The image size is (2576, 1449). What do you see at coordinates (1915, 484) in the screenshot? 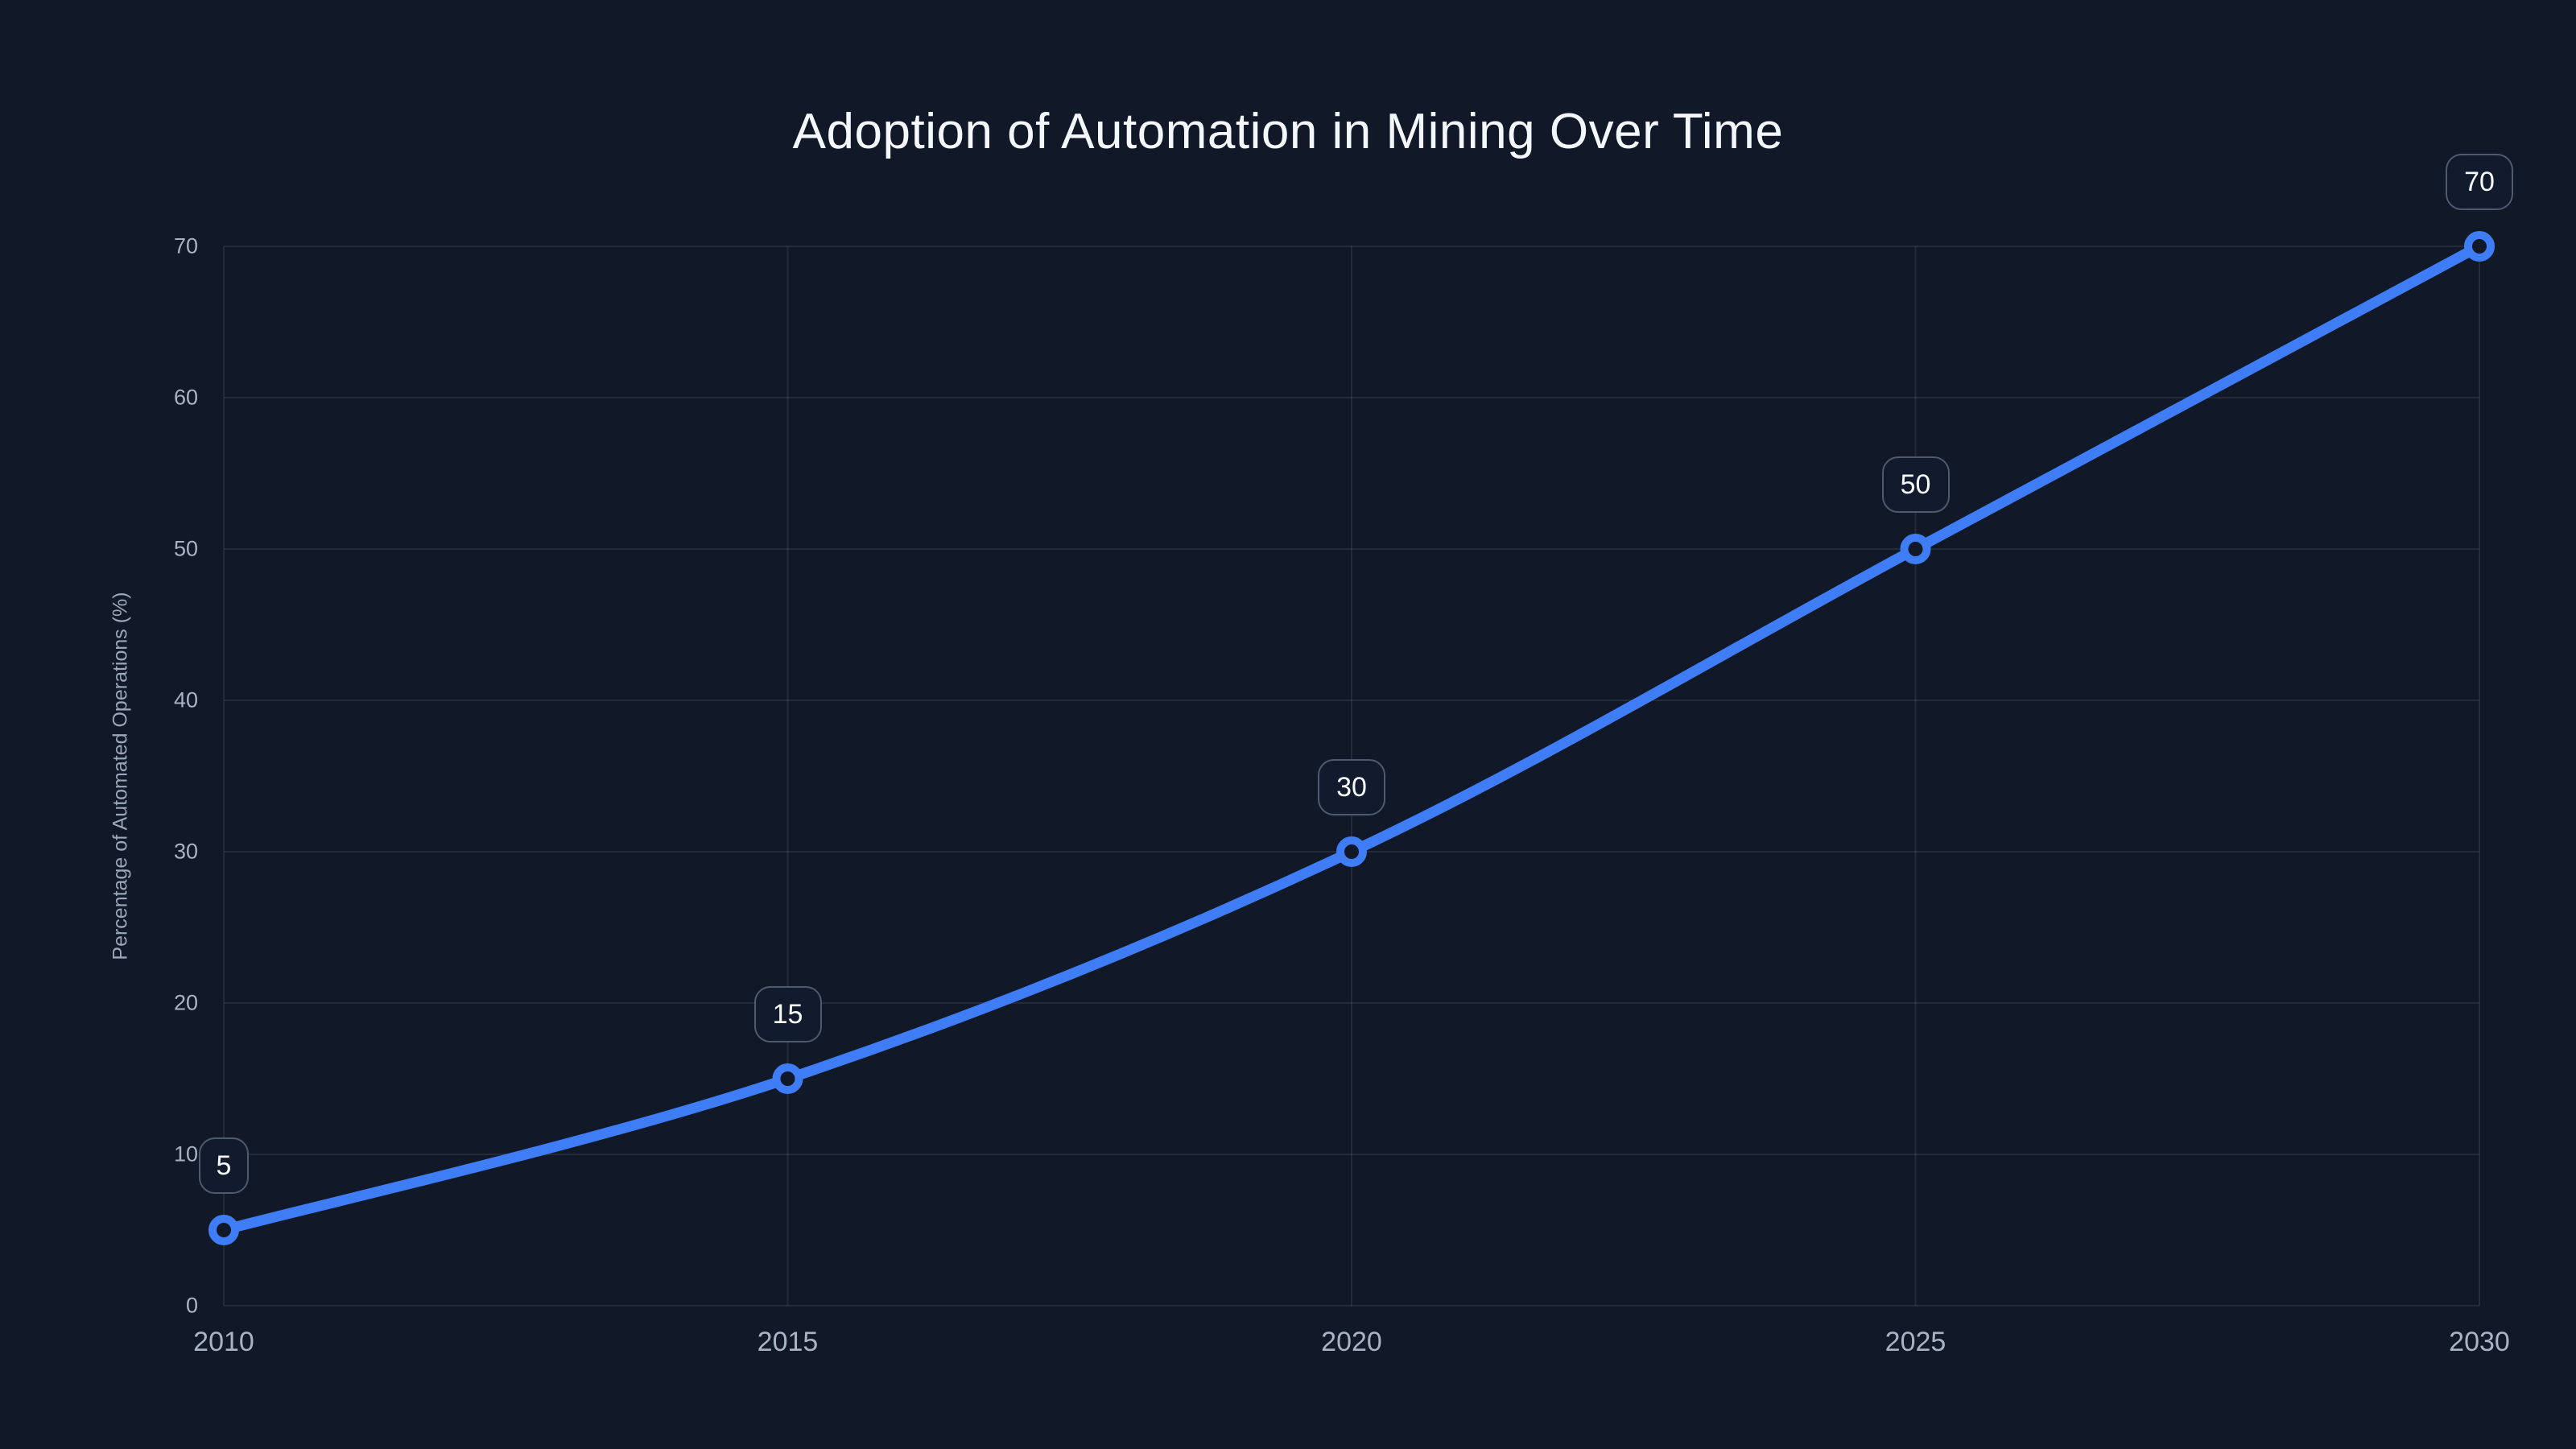
I see `data-point-badge: 50` at bounding box center [1915, 484].